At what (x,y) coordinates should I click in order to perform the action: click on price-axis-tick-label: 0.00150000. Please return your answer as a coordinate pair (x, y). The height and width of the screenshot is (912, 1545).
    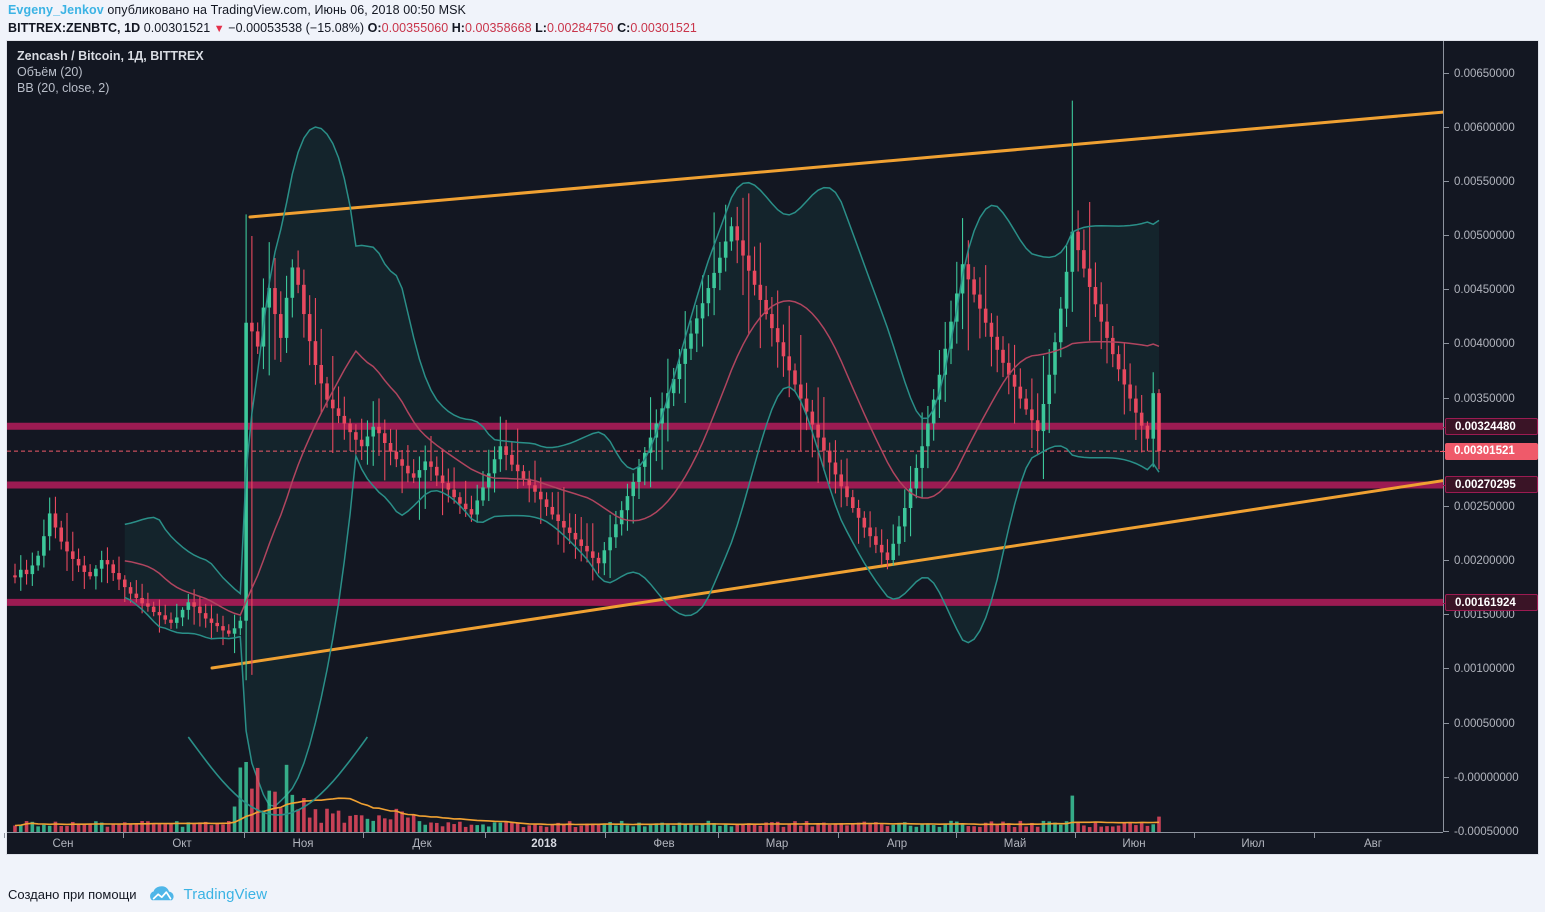
    Looking at the image, I should click on (1484, 615).